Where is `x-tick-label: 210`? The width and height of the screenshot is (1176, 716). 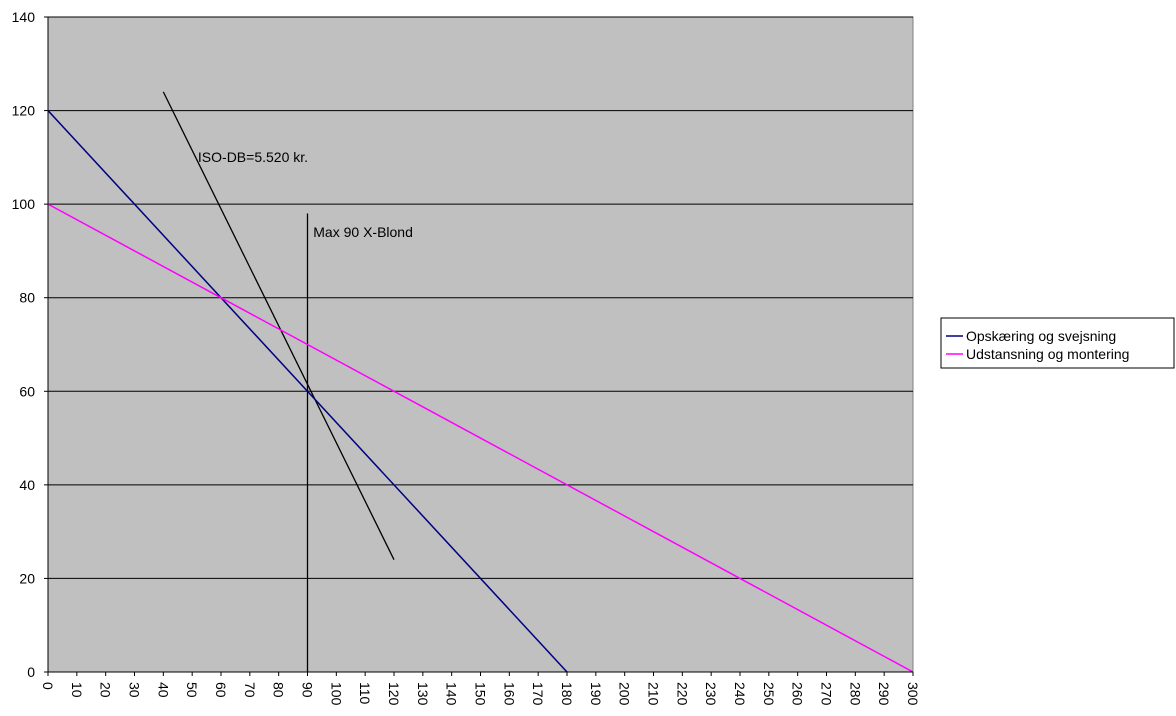 x-tick-label: 210 is located at coordinates (654, 694).